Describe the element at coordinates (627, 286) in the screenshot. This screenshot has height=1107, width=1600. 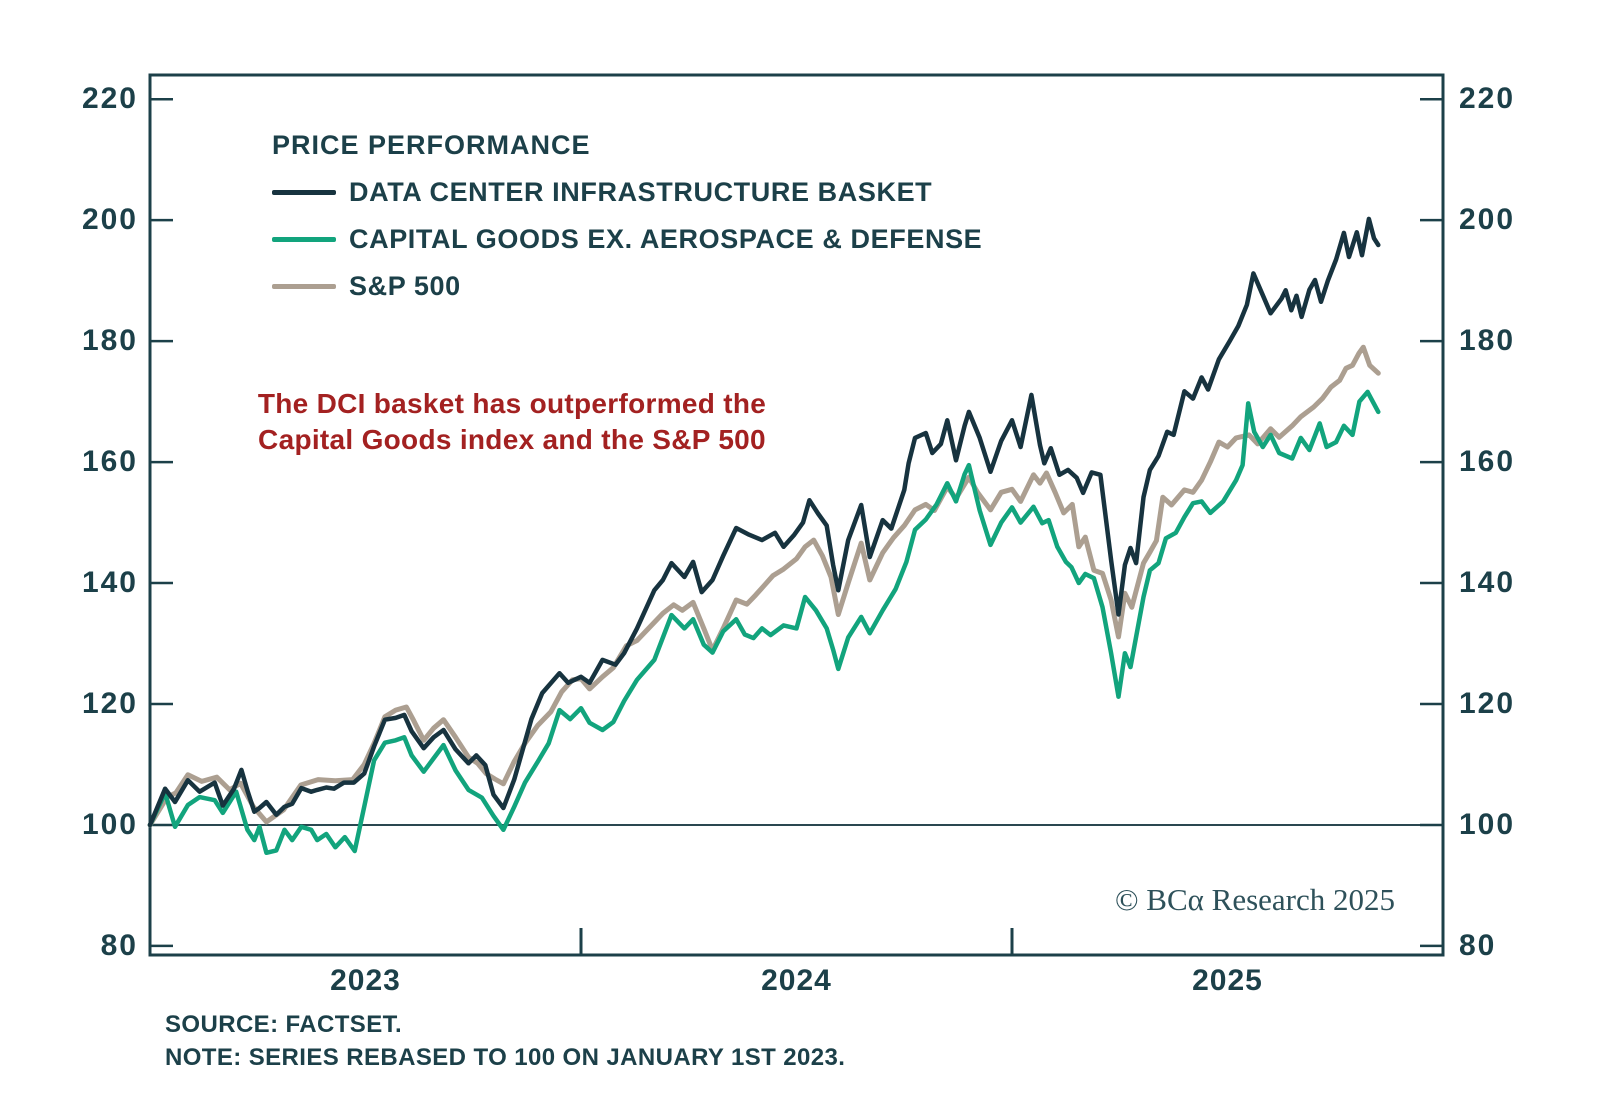
I see `legend-item-2: S&P 500` at that location.